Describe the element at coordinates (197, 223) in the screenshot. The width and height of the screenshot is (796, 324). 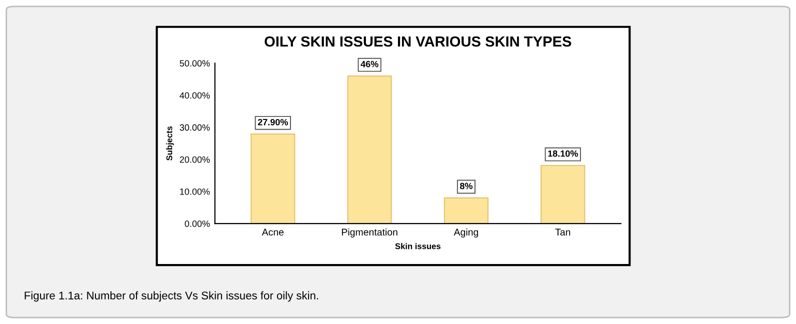
I see `y-tick-label: 0.00%` at that location.